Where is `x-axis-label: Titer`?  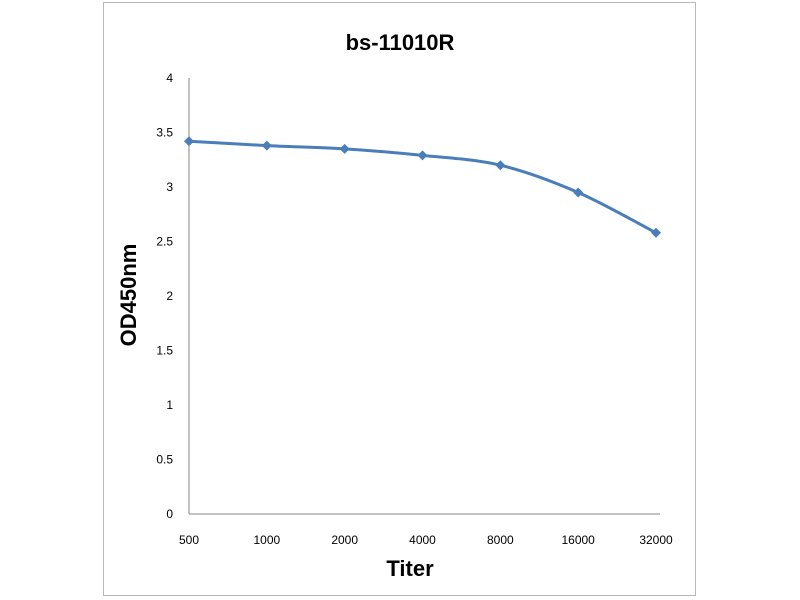
x-axis-label: Titer is located at coordinates (410, 568).